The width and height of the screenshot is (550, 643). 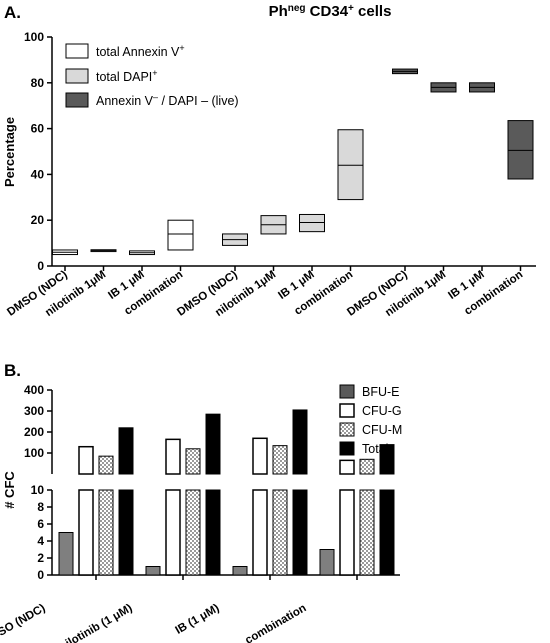 What do you see at coordinates (312, 223) in the screenshot?
I see `box-total-dapi-ib-1-m` at bounding box center [312, 223].